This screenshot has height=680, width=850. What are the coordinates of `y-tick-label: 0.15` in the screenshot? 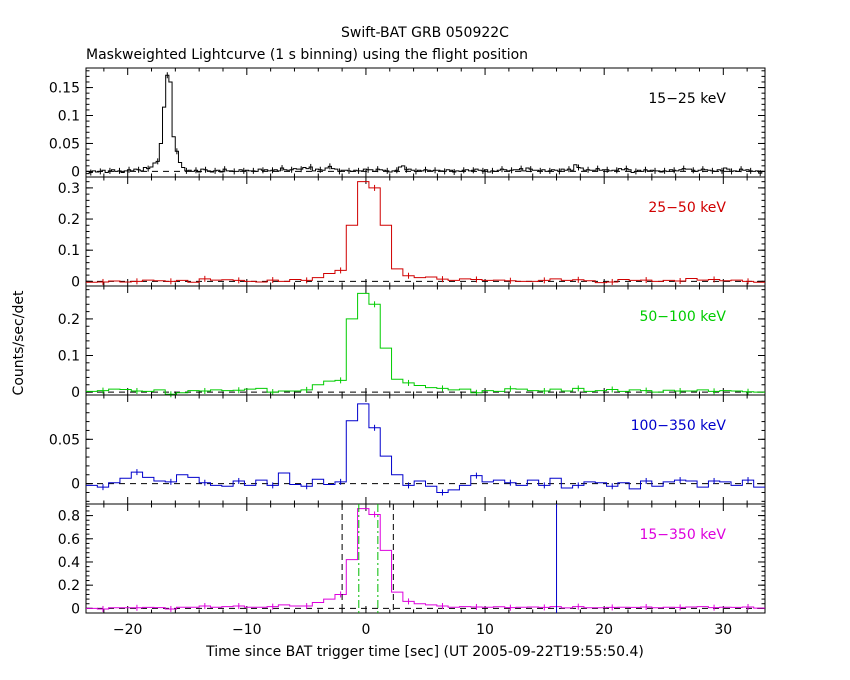 It's located at (64, 89).